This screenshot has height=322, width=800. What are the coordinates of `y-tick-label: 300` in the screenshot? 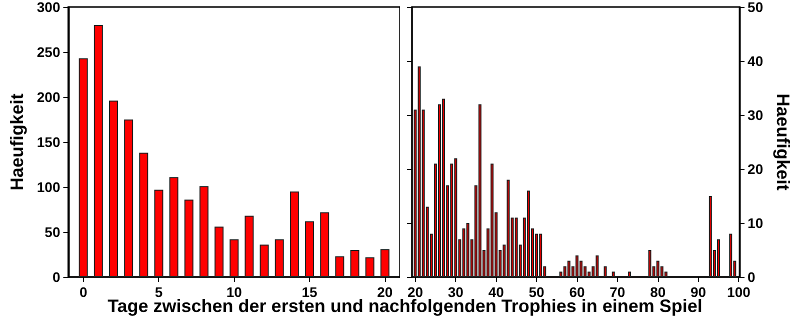 It's located at (48, 7).